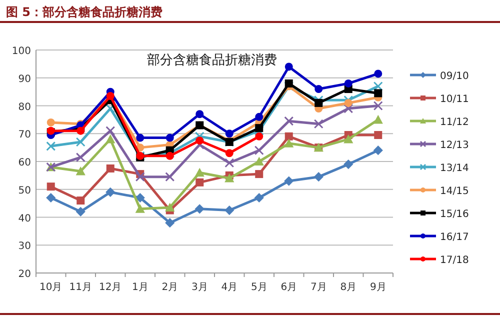 The image size is (500, 336). I want to click on x-tick-label: 10月, so click(51, 287).